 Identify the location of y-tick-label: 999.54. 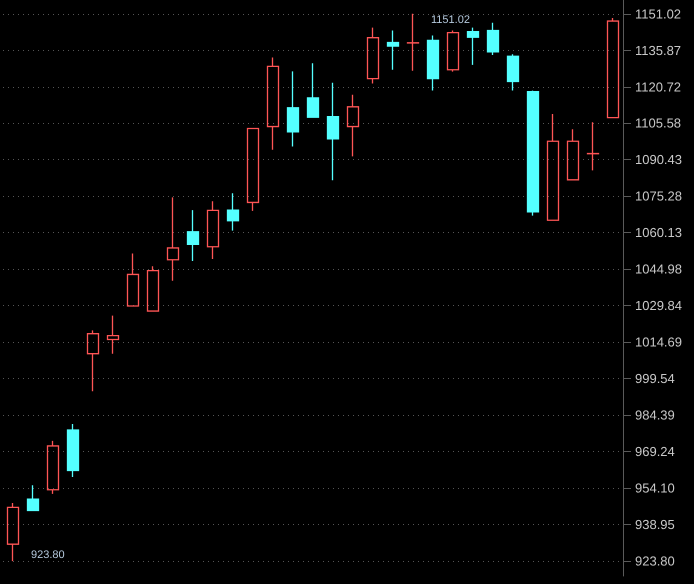
(655, 378).